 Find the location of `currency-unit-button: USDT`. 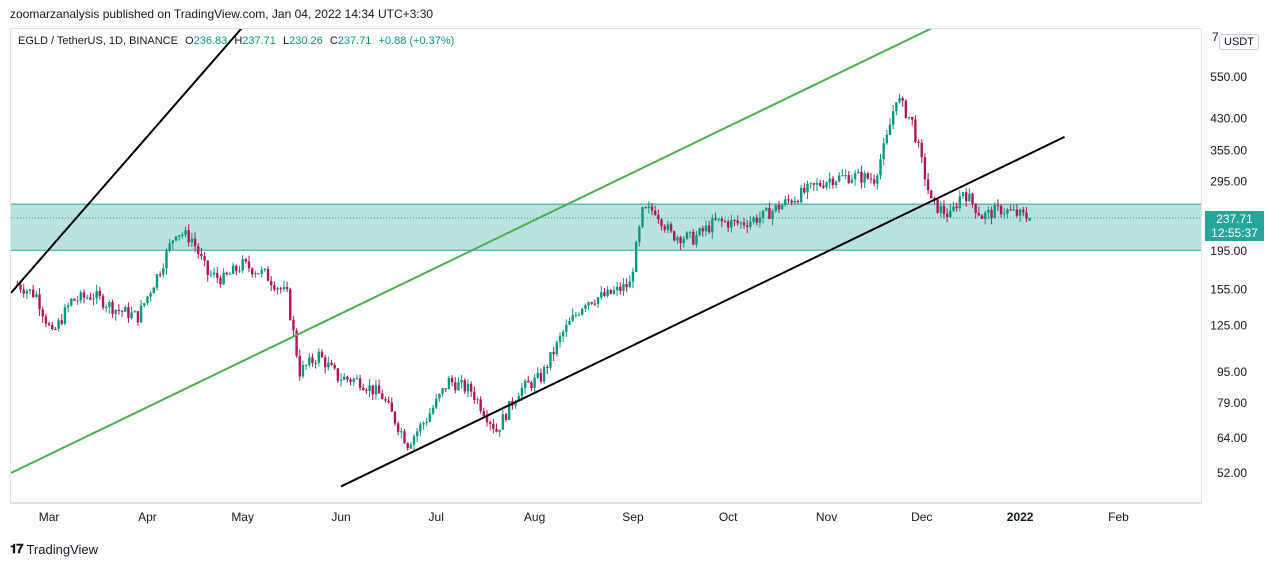

currency-unit-button: USDT is located at coordinates (1239, 42).